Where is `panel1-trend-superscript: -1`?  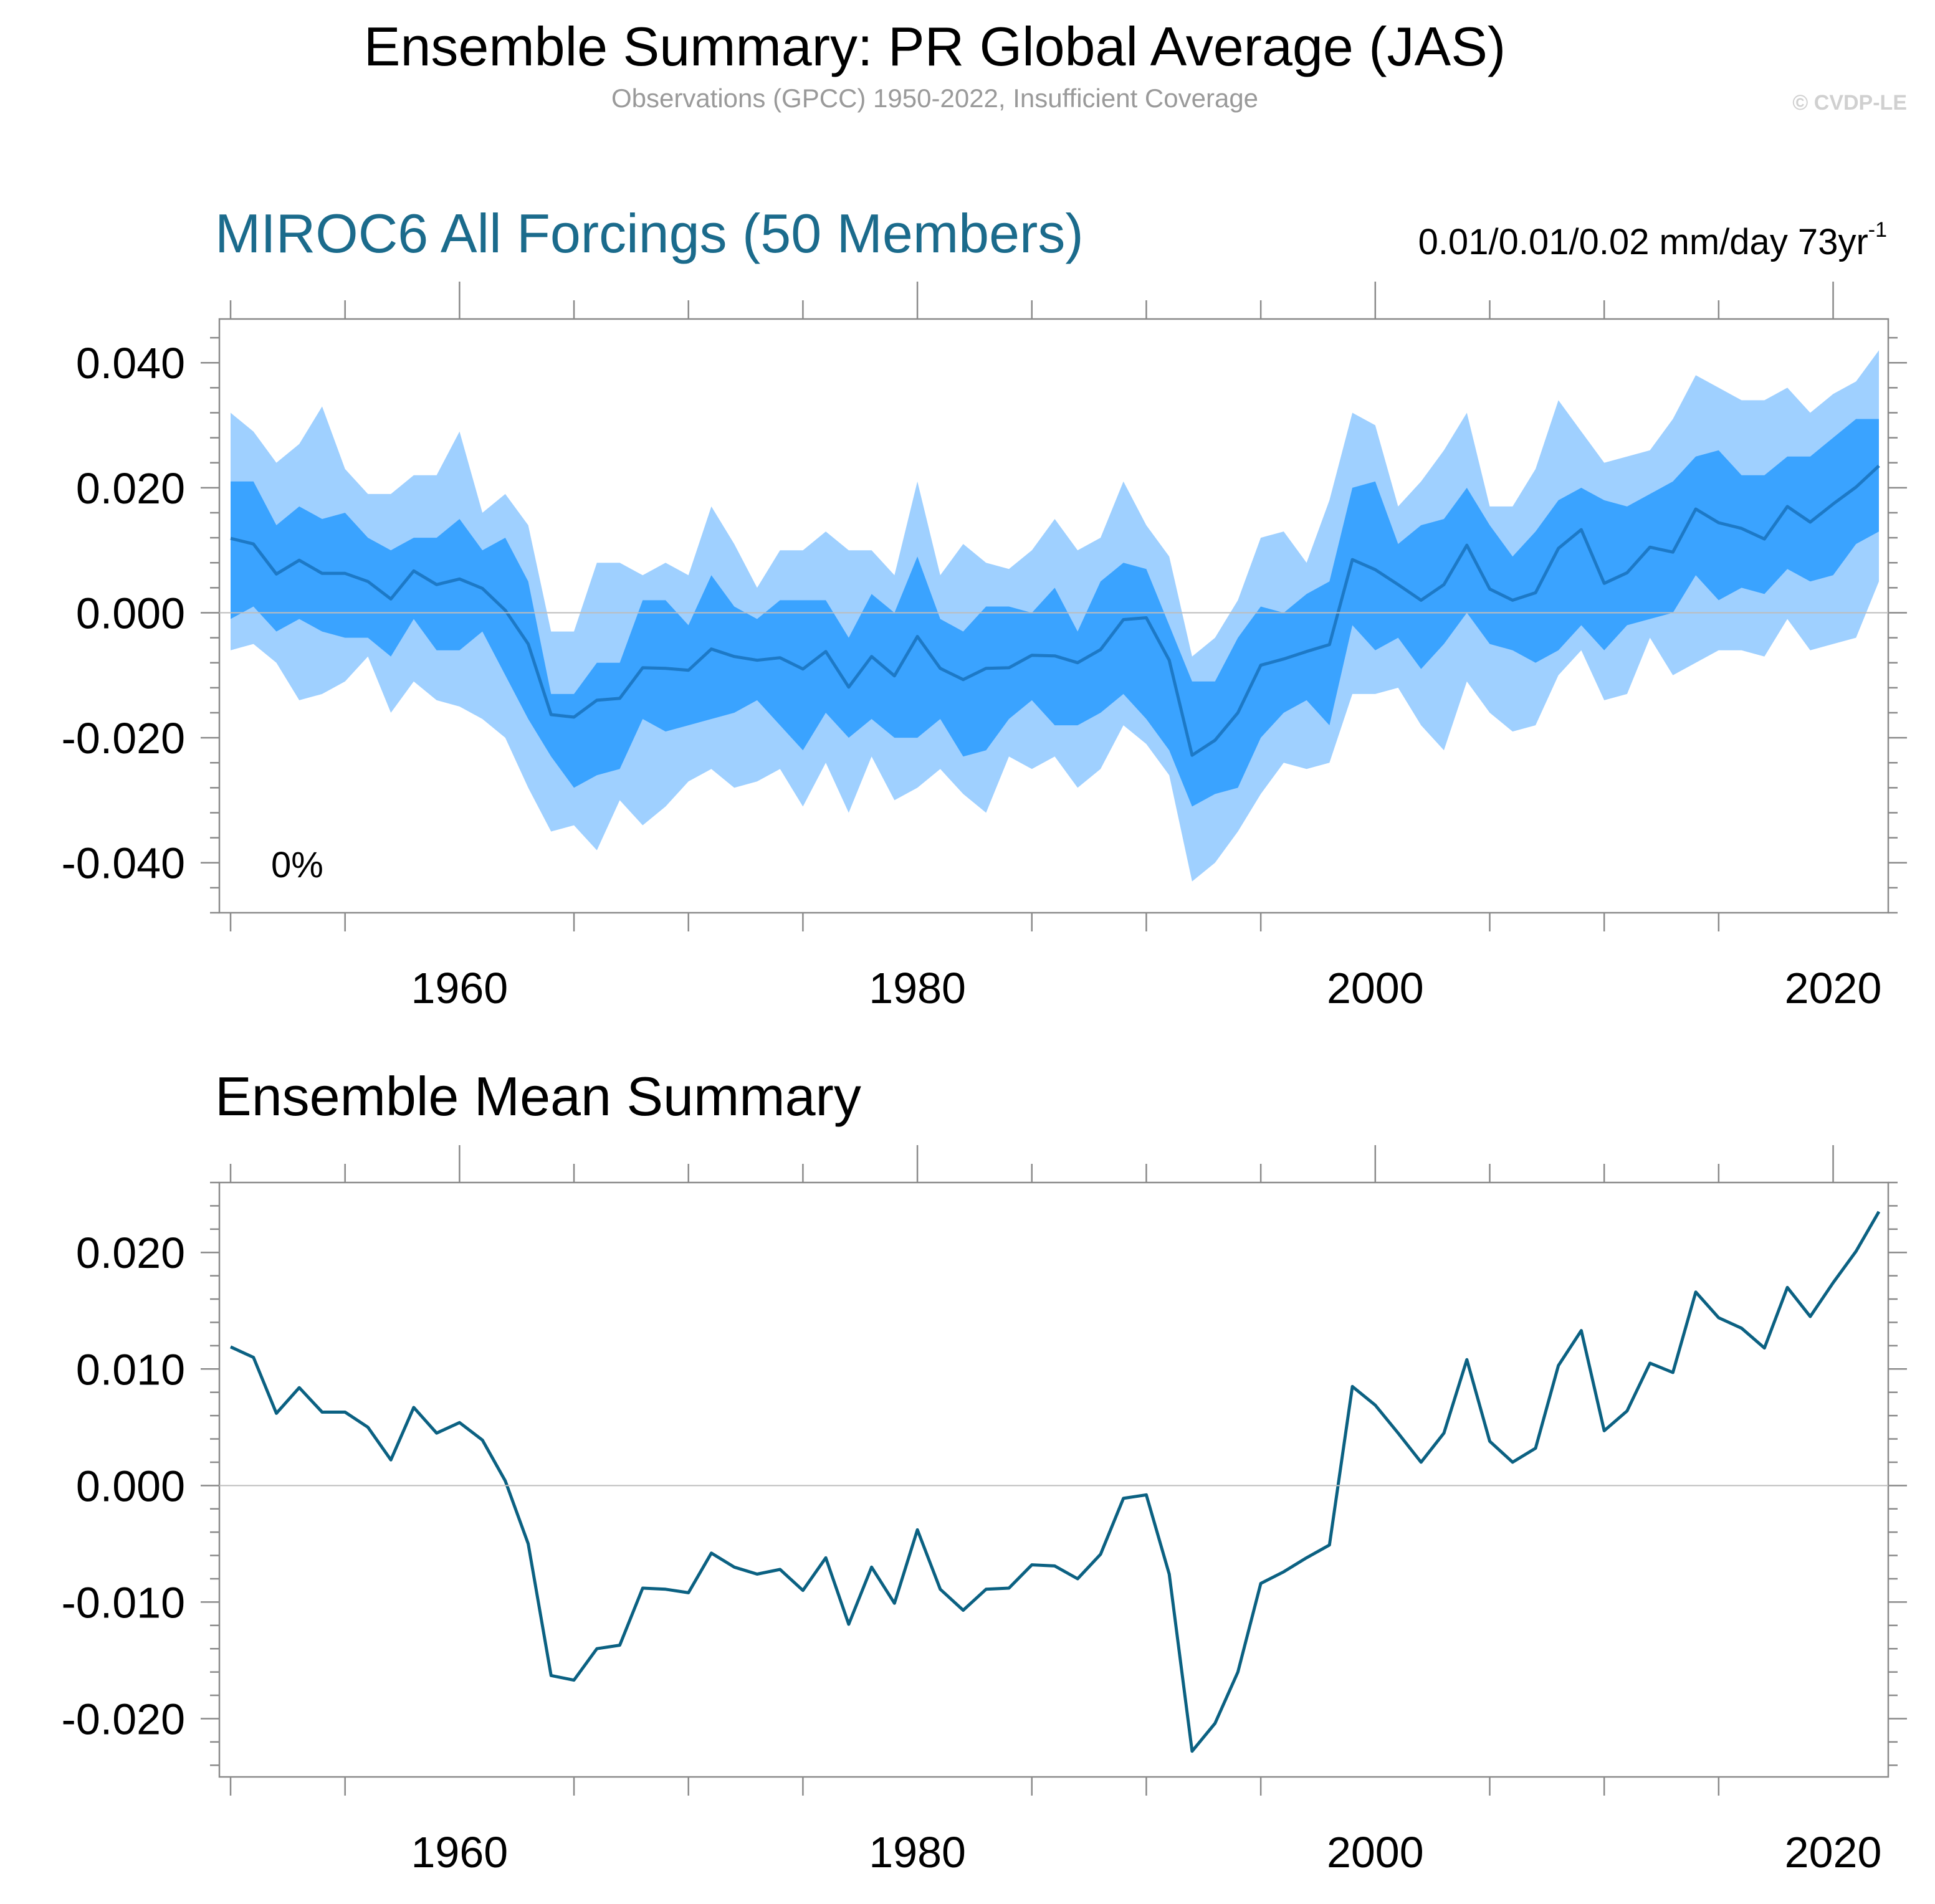
panel1-trend-superscript: -1 is located at coordinates (1877, 230).